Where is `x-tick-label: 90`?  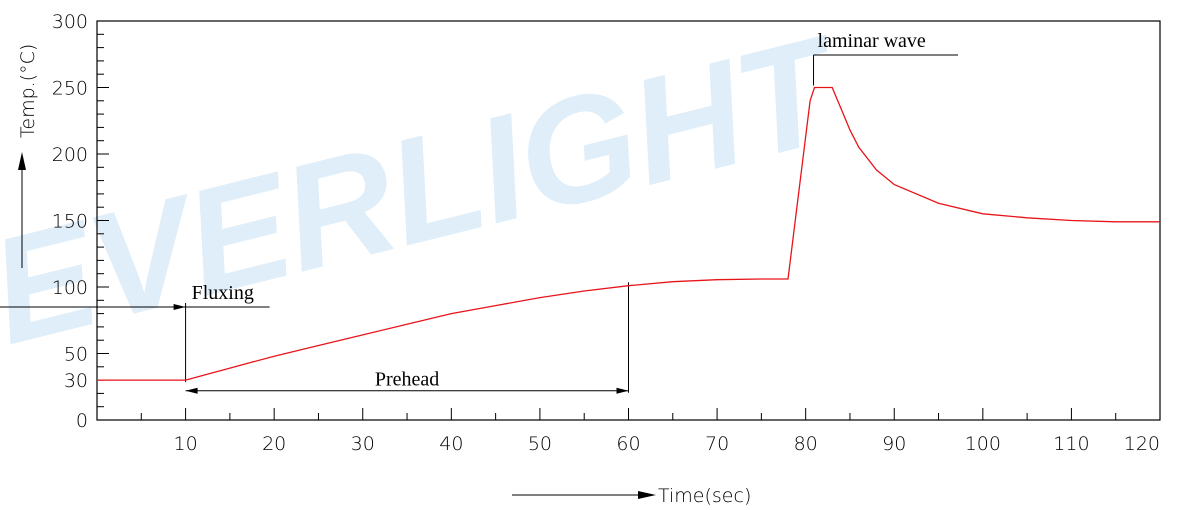
x-tick-label: 90 is located at coordinates (894, 444).